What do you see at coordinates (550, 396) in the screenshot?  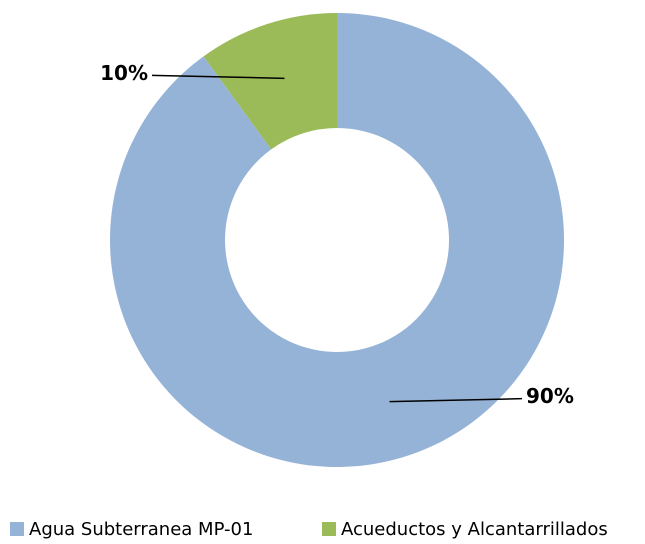 I see `value-label: 90%` at bounding box center [550, 396].